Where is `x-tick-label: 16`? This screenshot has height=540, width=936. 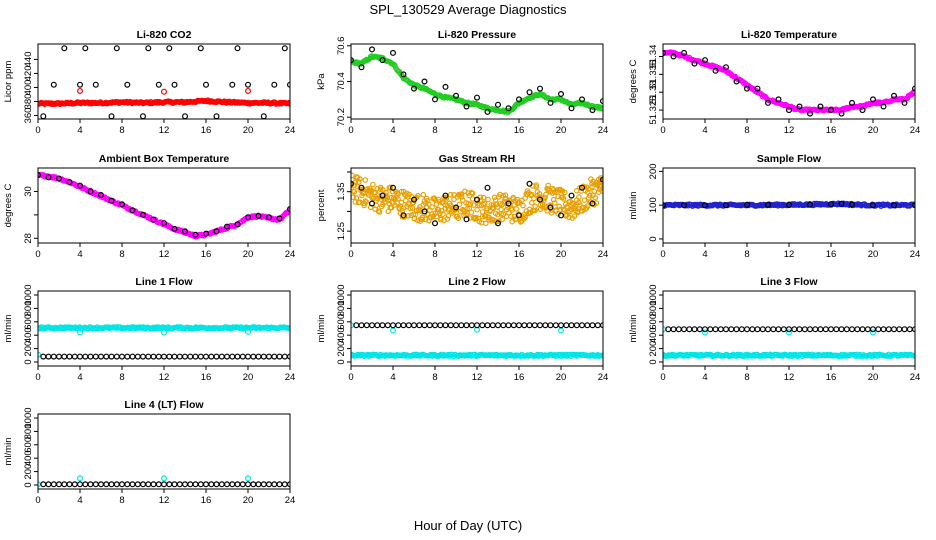 x-tick-label: 16 is located at coordinates (831, 377).